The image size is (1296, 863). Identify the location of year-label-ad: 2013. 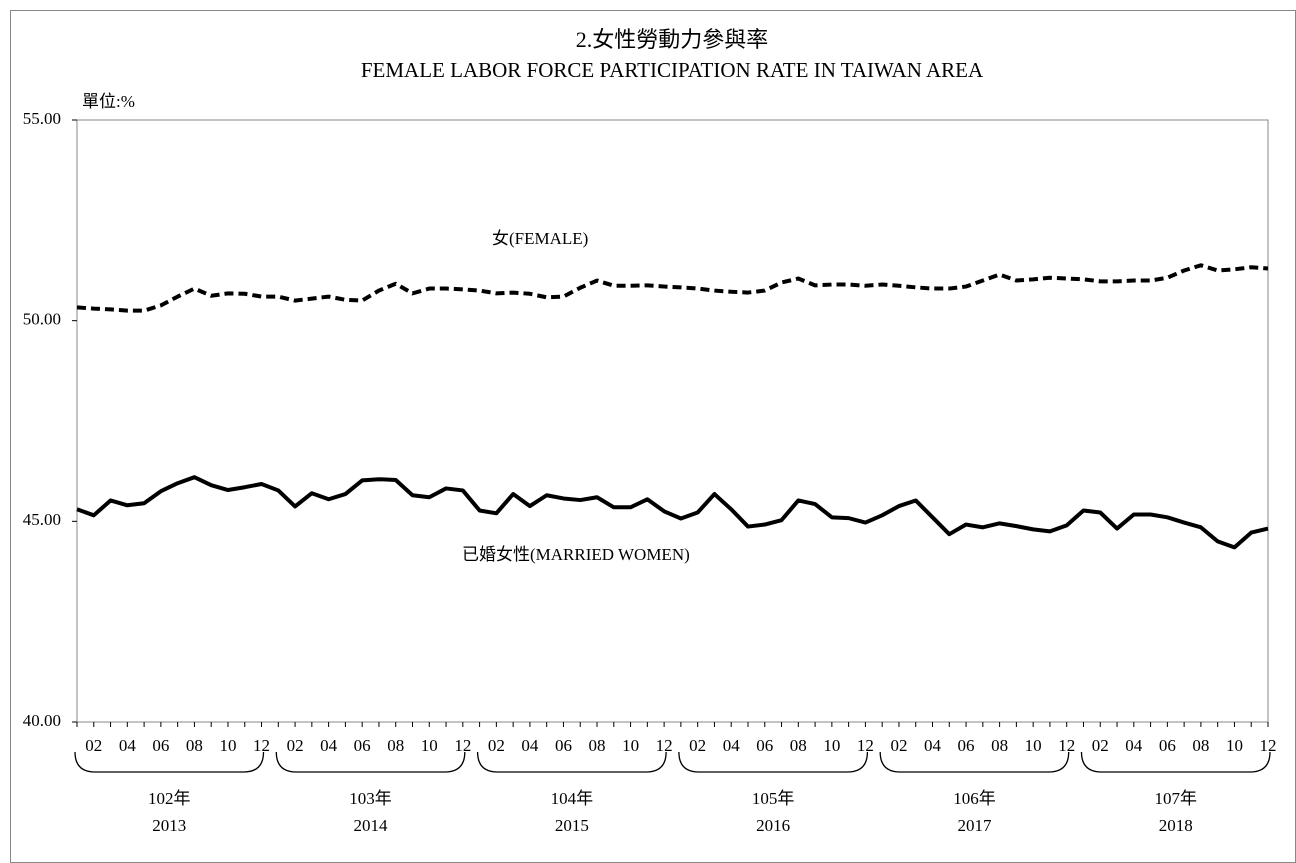
(169, 825).